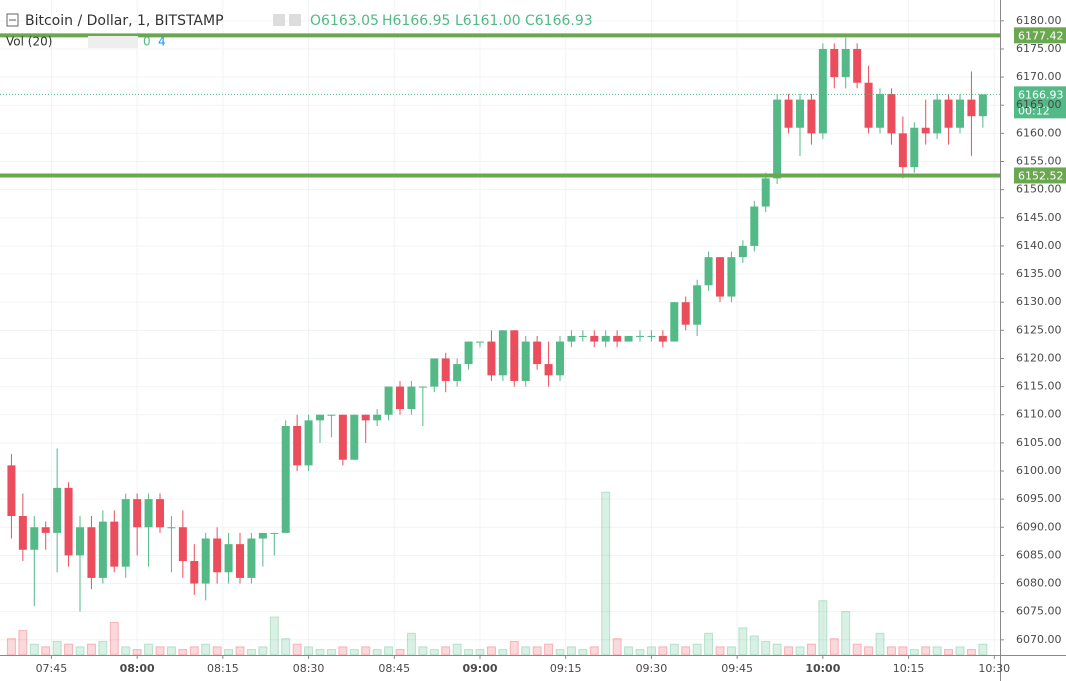 This screenshot has width=1066, height=681. Describe the element at coordinates (1039, 611) in the screenshot. I see `y-tick-label: 6075.00` at that location.